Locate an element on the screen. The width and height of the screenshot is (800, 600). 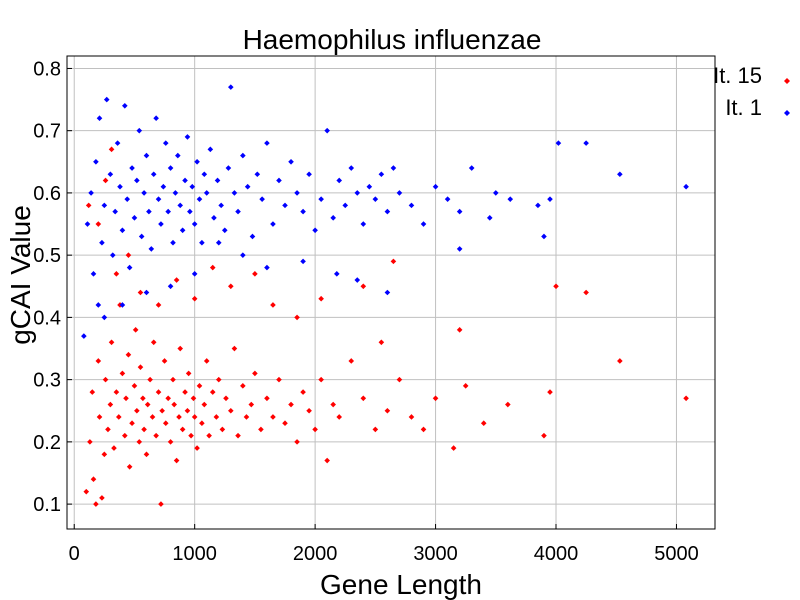
x-tick-label: 0 is located at coordinates (74, 554).